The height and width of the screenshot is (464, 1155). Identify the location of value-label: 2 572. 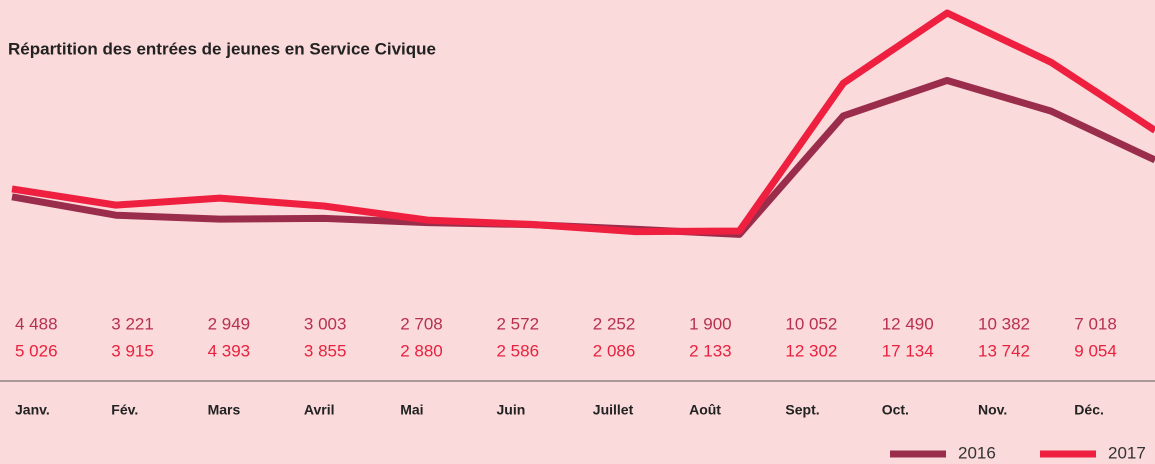
(518, 323).